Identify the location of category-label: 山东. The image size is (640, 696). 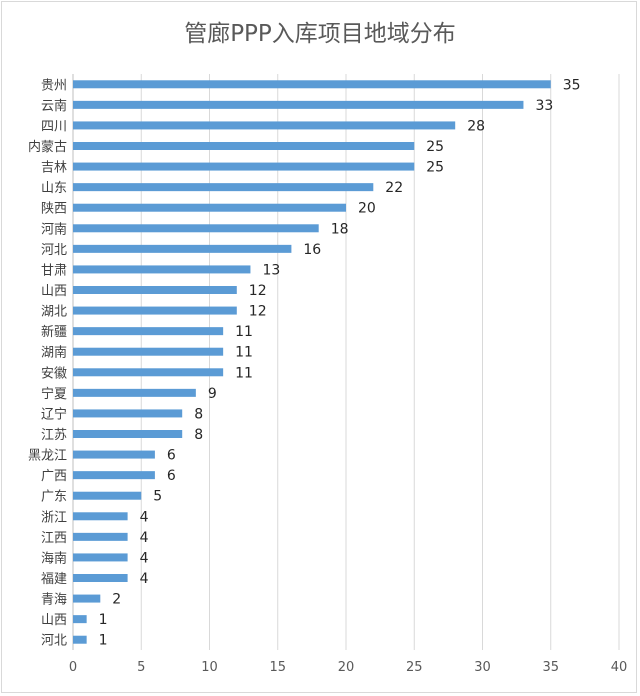
(54, 188).